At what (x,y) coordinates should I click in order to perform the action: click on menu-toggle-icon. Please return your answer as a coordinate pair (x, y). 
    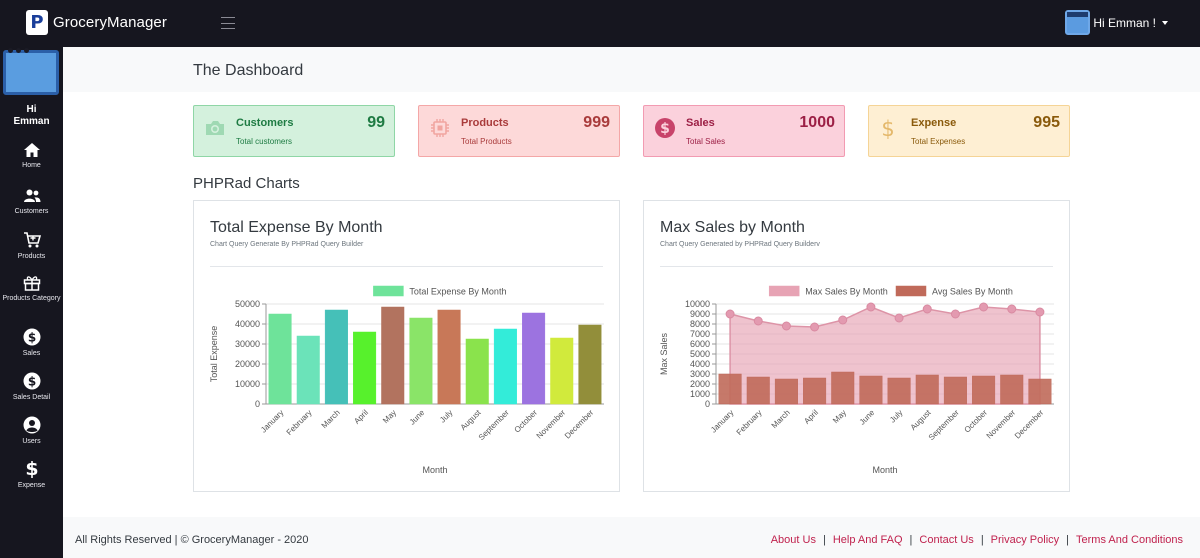
    Looking at the image, I should click on (228, 23).